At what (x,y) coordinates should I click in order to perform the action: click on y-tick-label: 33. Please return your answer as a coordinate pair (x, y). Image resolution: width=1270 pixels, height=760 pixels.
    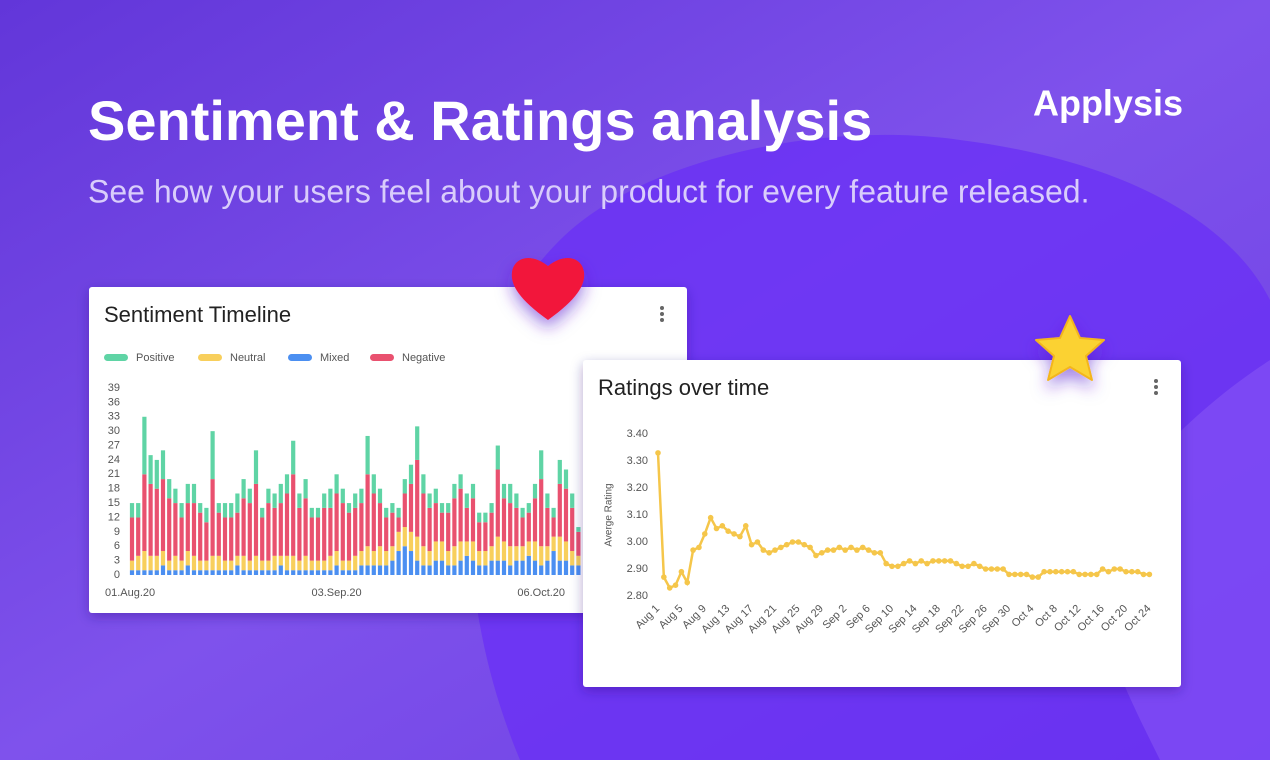
    Looking at the image, I should click on (114, 417).